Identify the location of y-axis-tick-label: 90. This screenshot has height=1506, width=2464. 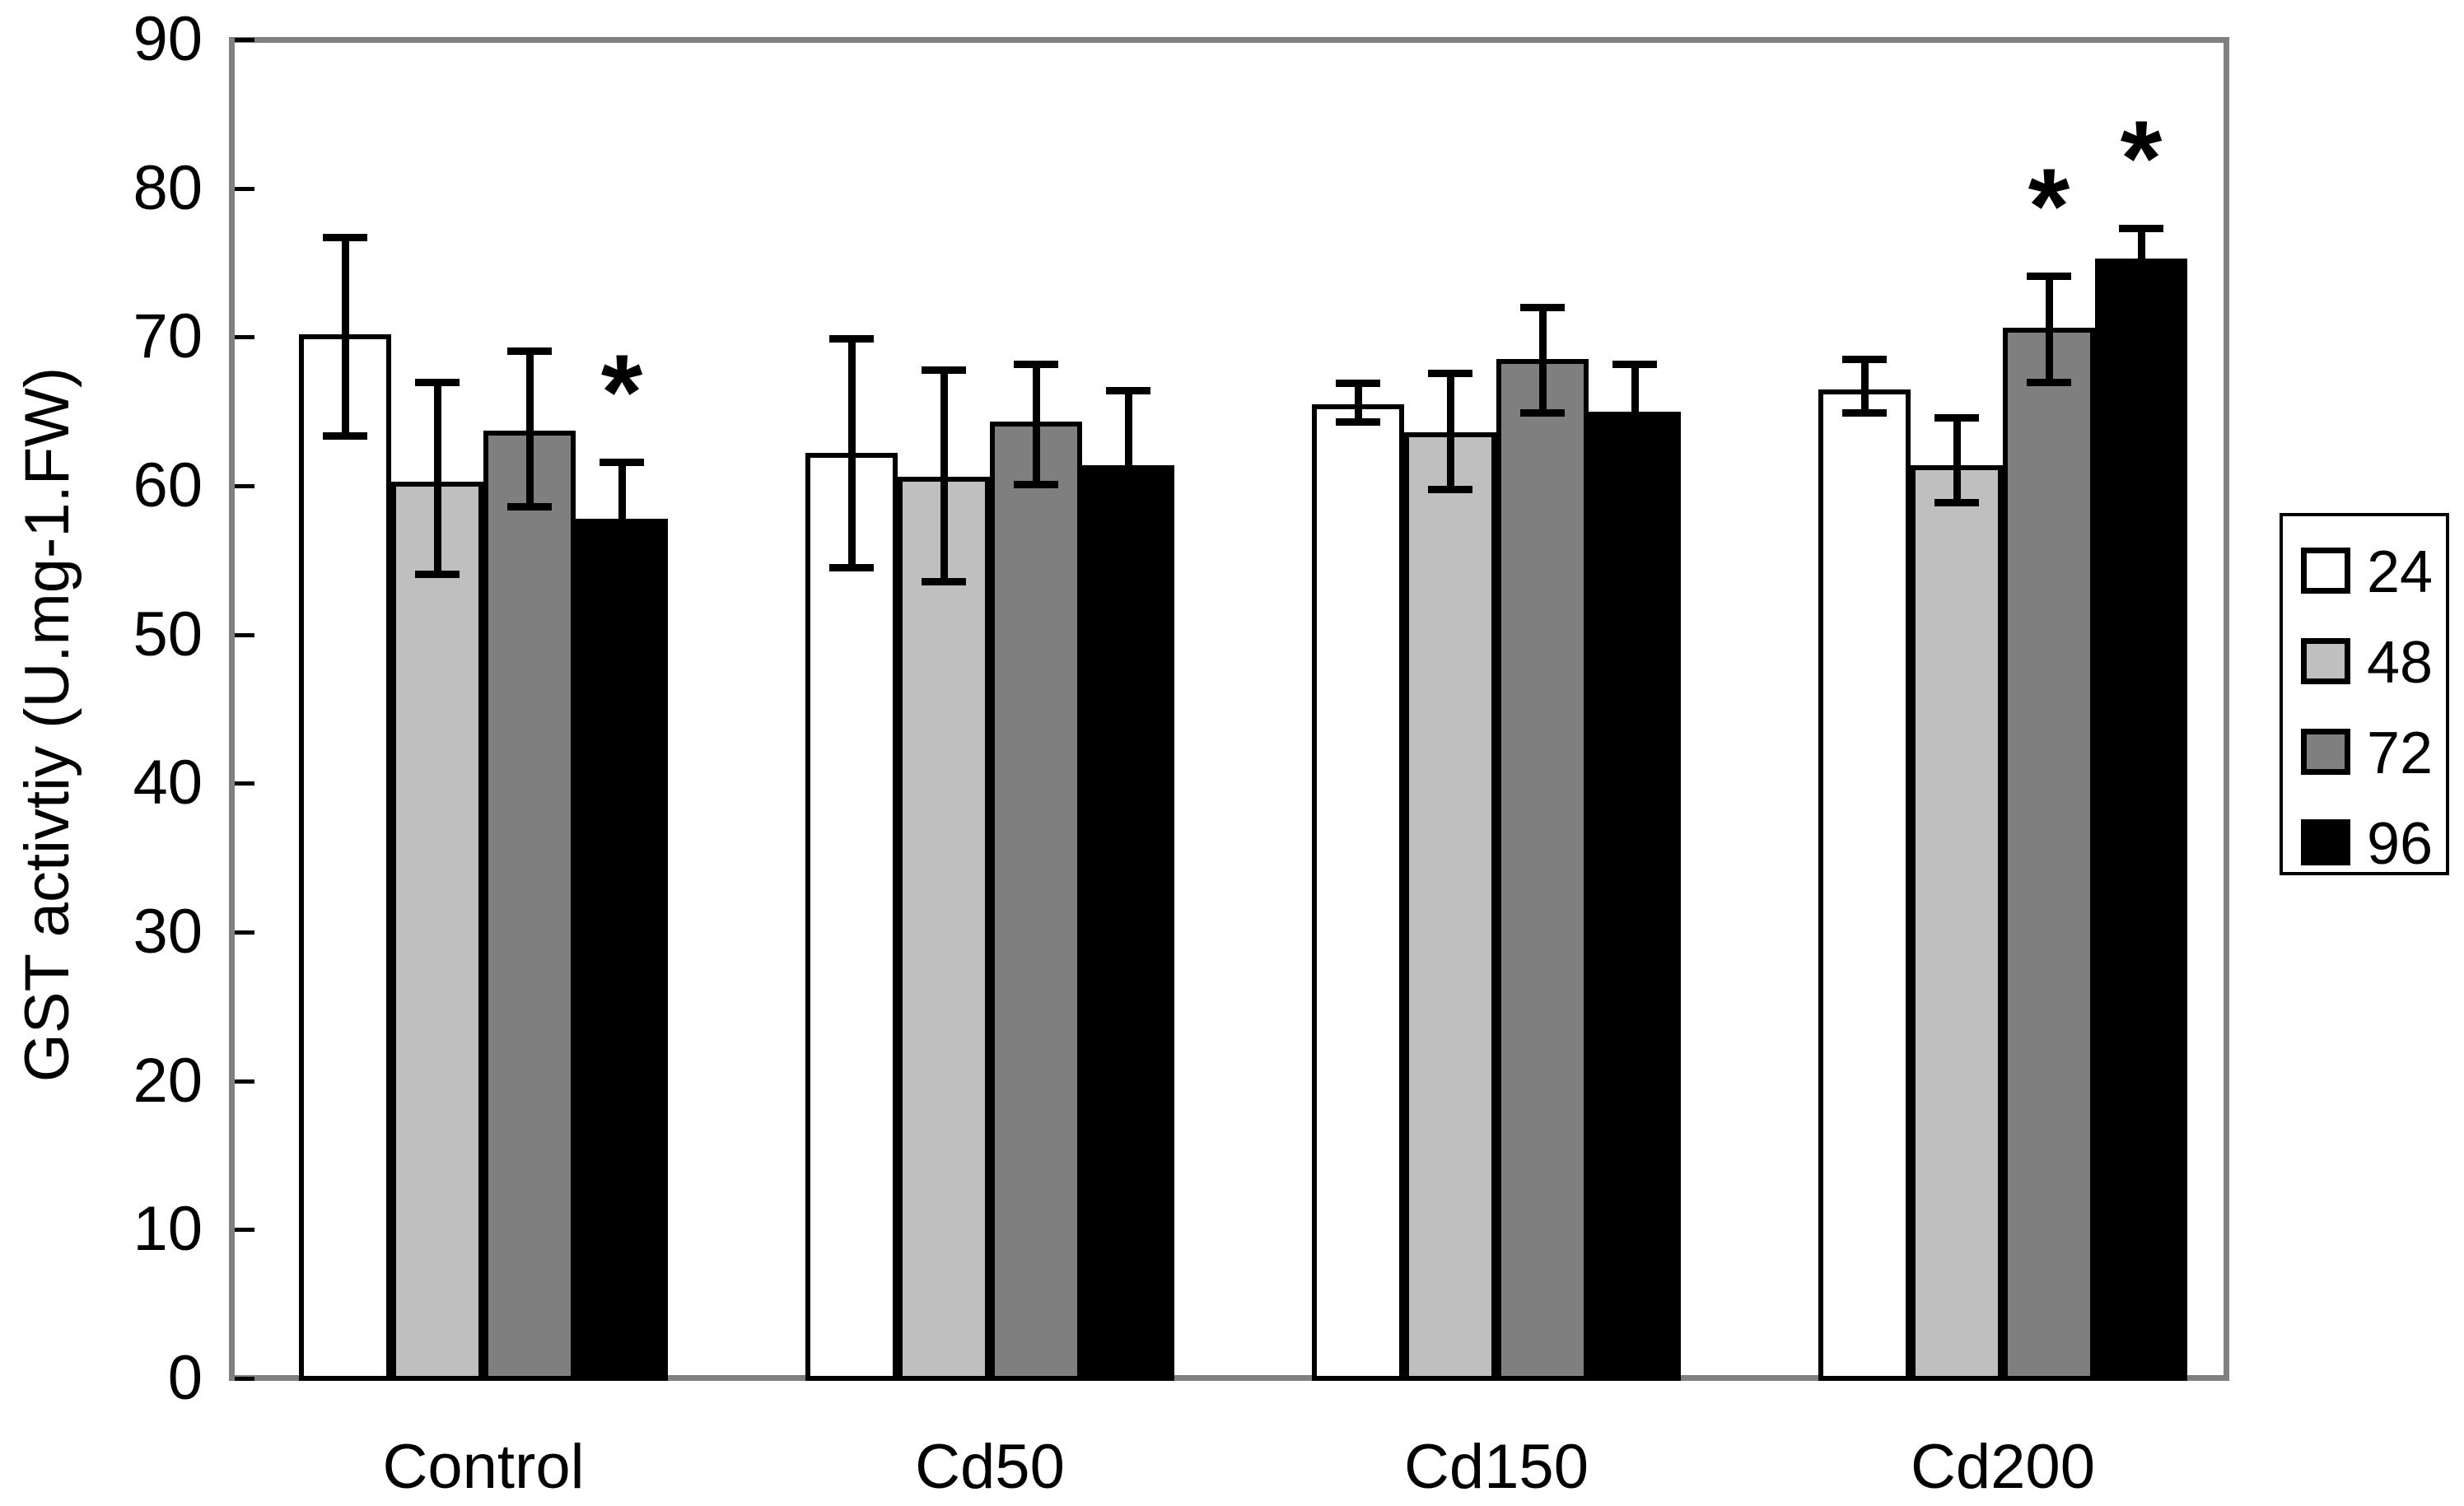
(168, 39).